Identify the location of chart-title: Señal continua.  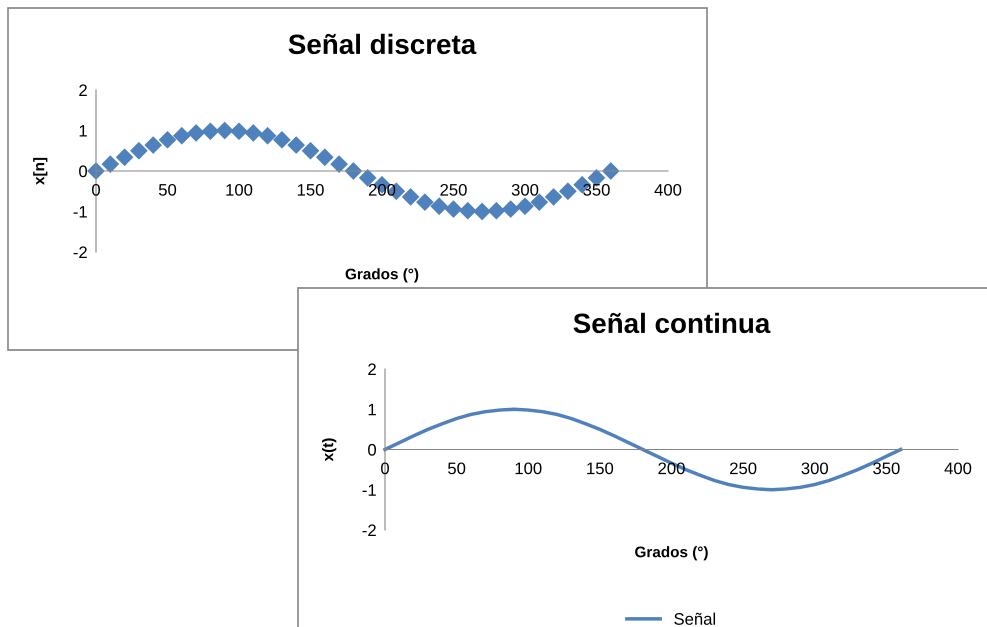
(672, 323).